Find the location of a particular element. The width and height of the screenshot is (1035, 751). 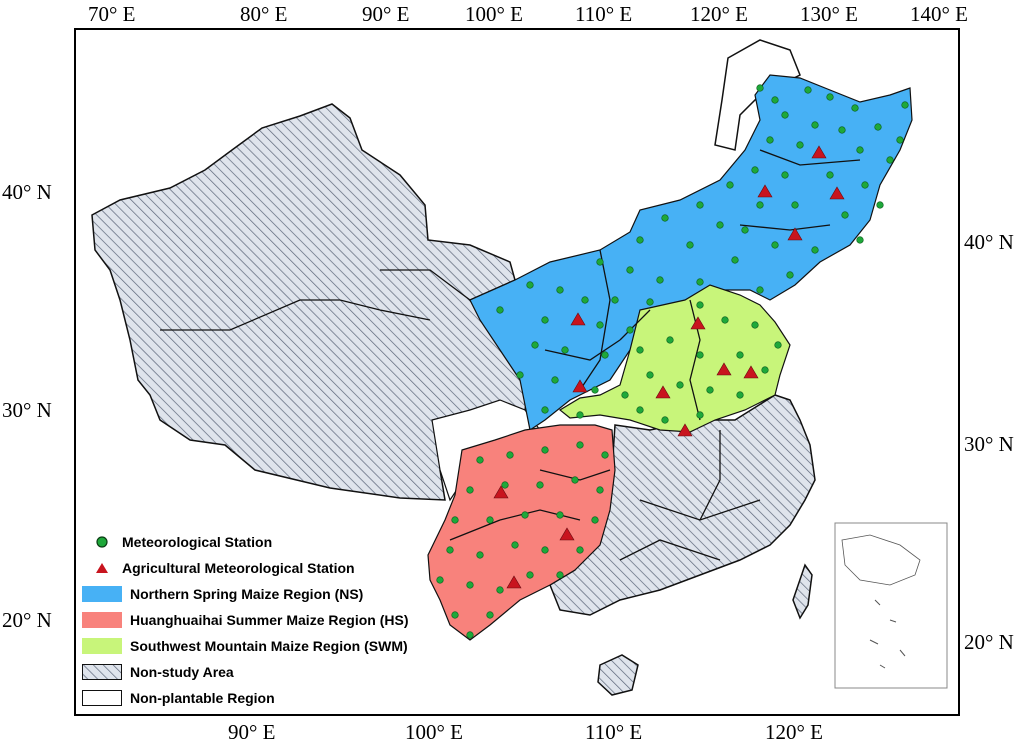

bottom-lon-label-90: 90° E is located at coordinates (252, 732).